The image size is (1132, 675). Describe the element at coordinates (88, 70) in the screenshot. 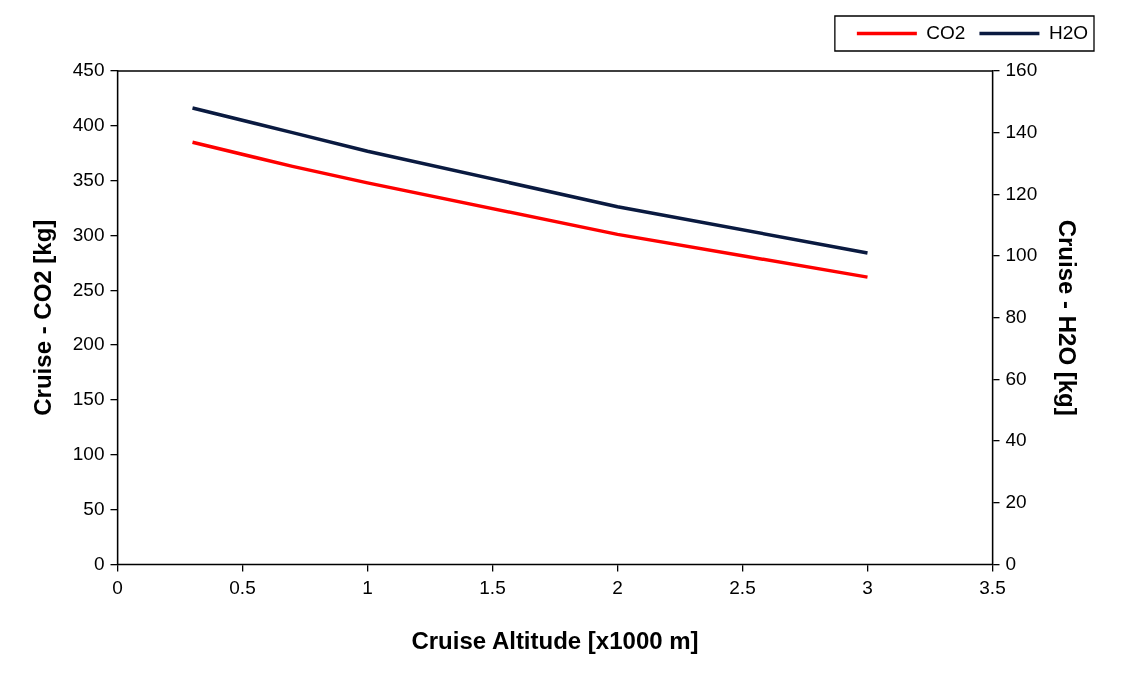

I see `y-tick-label: 450` at that location.